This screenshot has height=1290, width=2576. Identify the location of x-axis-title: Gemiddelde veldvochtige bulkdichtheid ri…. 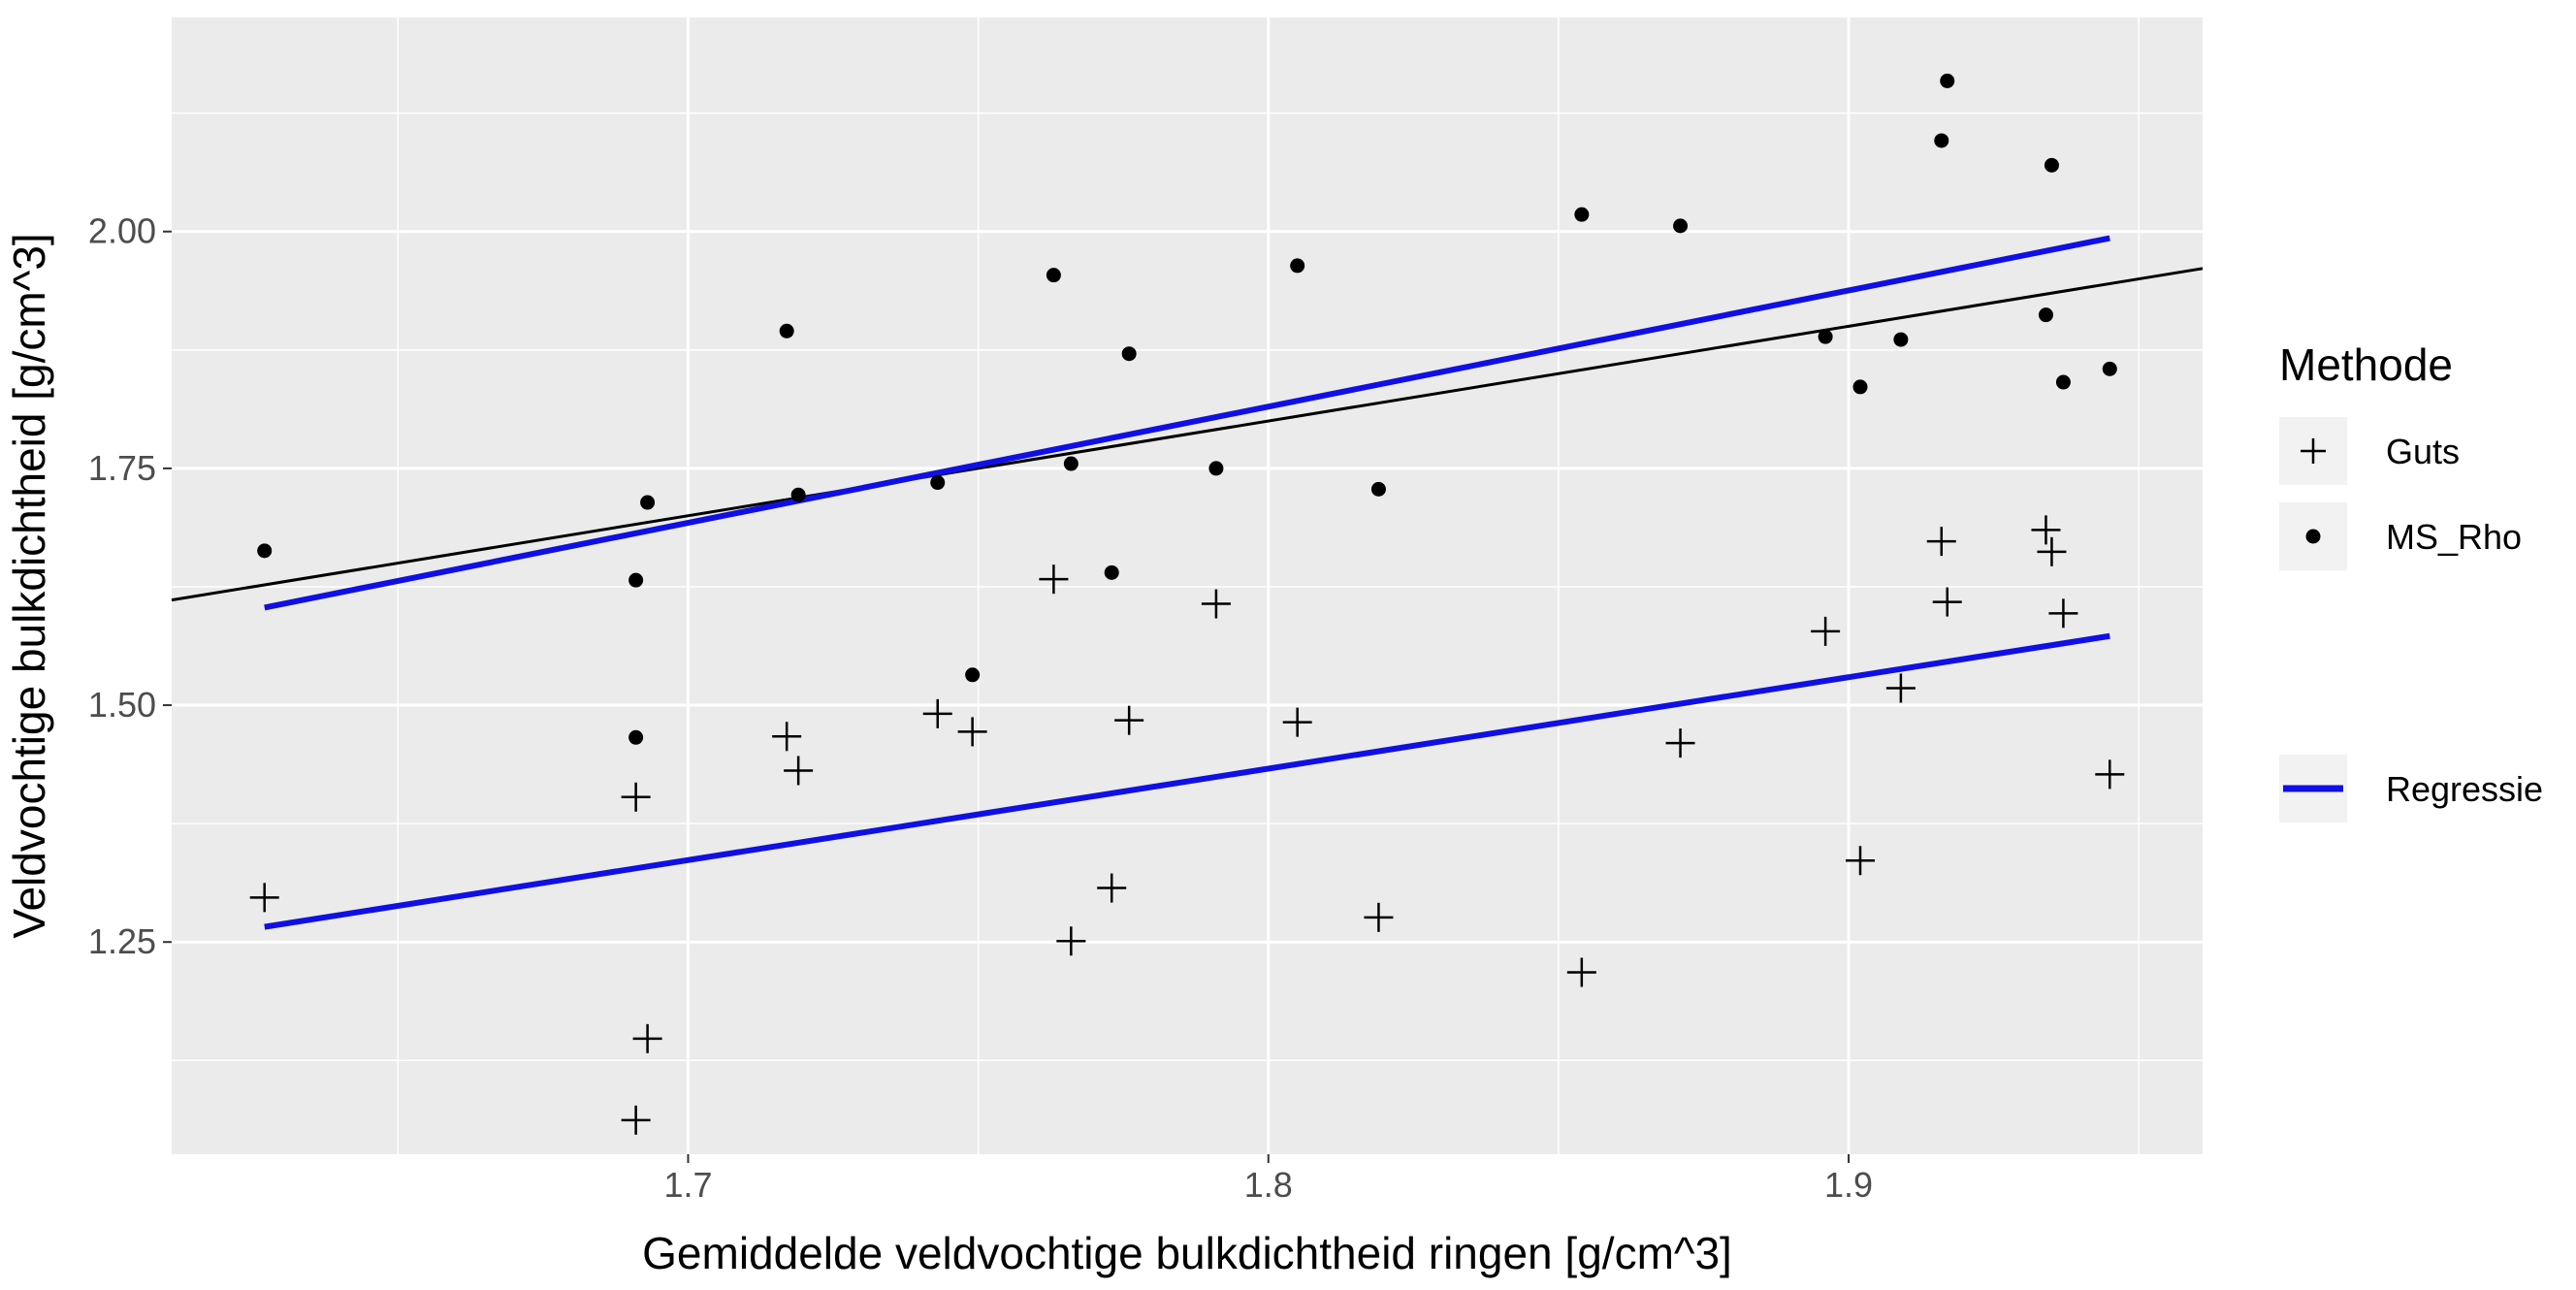
(1187, 1253).